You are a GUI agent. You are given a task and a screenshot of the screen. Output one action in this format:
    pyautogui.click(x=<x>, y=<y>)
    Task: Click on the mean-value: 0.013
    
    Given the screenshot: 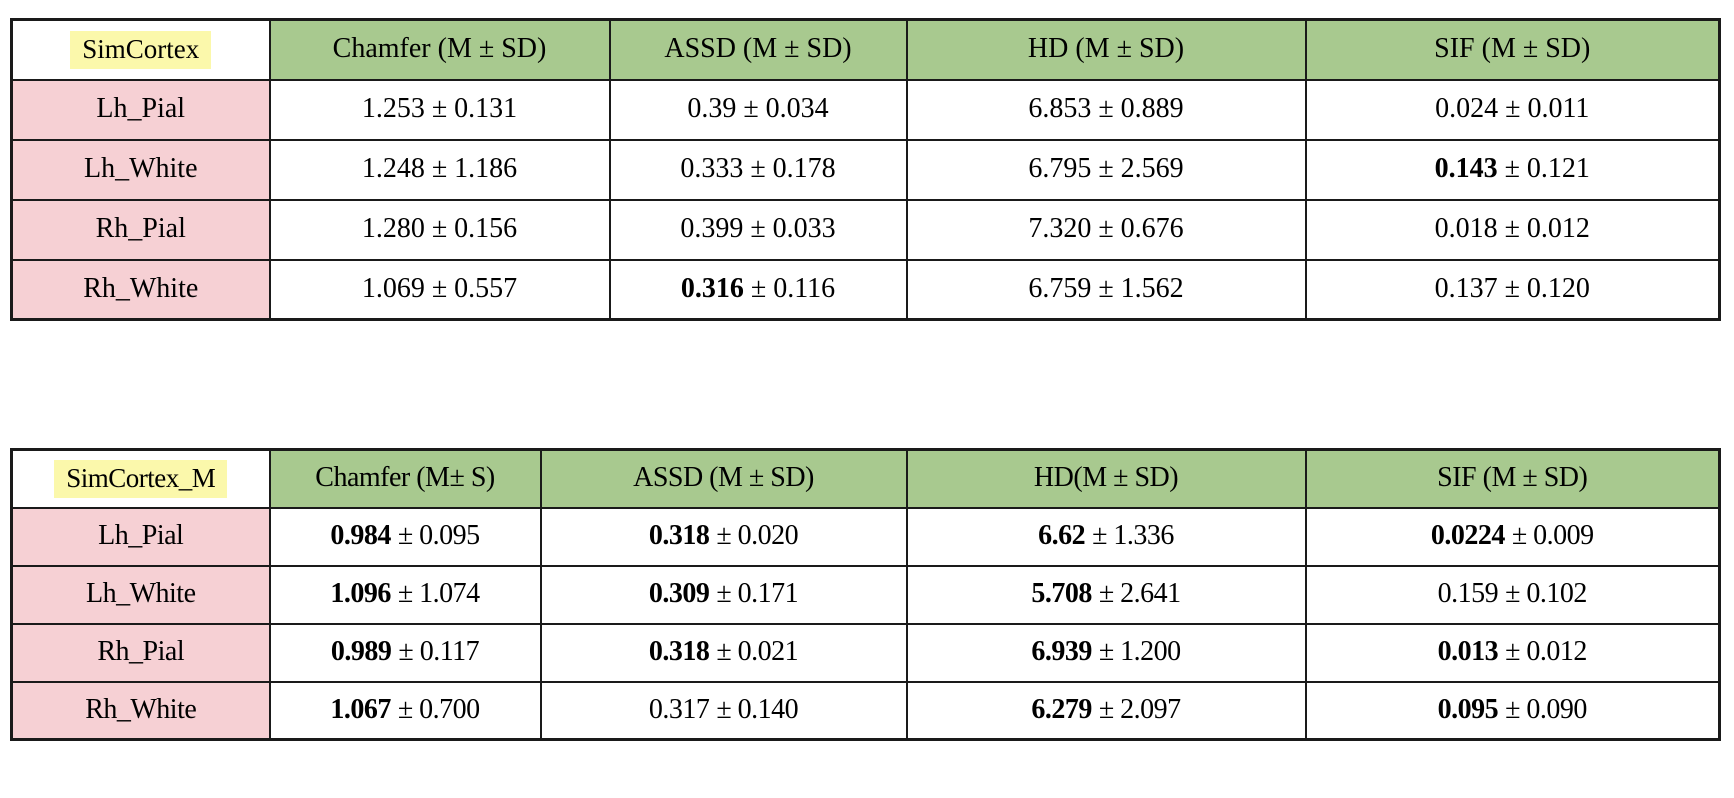 What is the action you would take?
    pyautogui.click(x=1468, y=652)
    